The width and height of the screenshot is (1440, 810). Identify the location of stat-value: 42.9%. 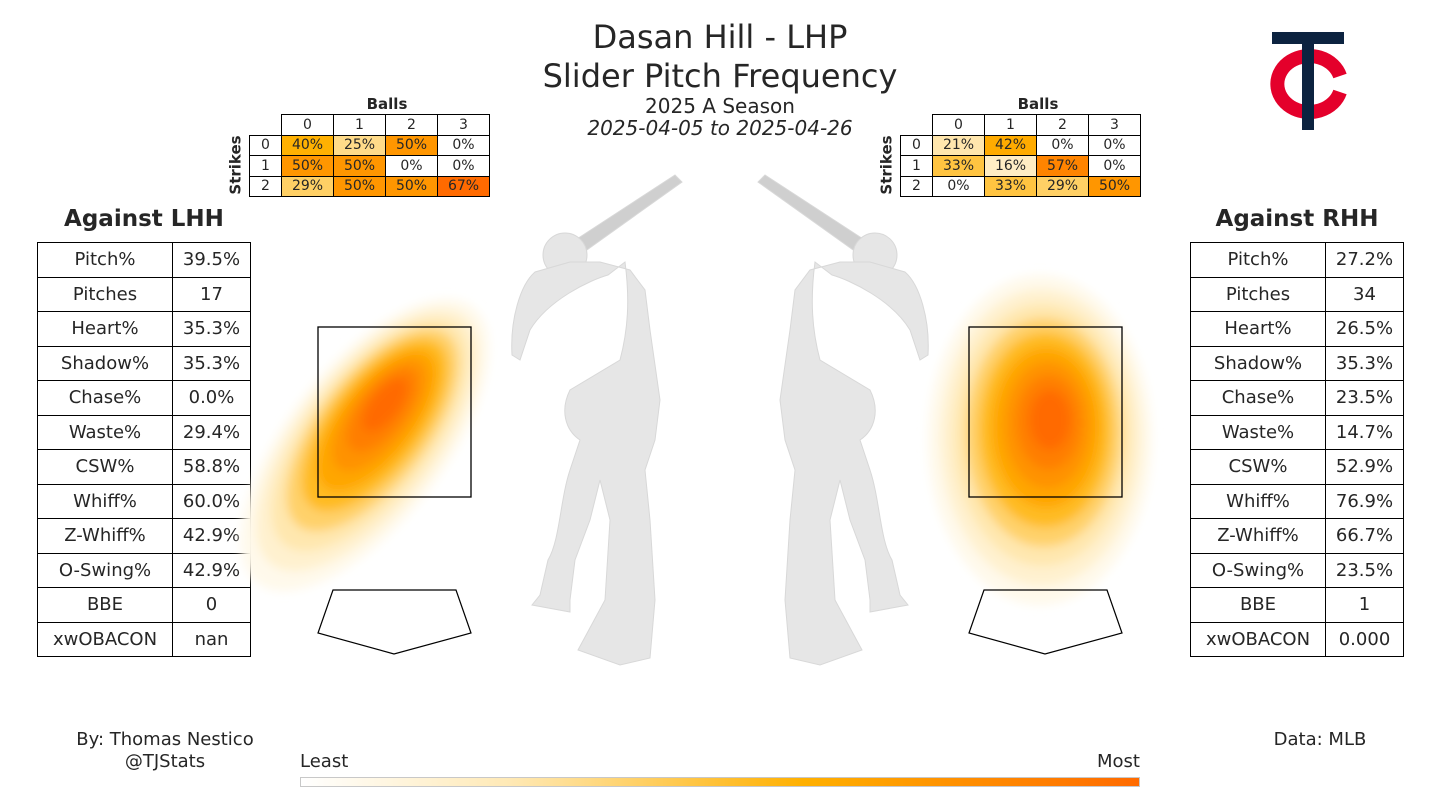
(211, 570).